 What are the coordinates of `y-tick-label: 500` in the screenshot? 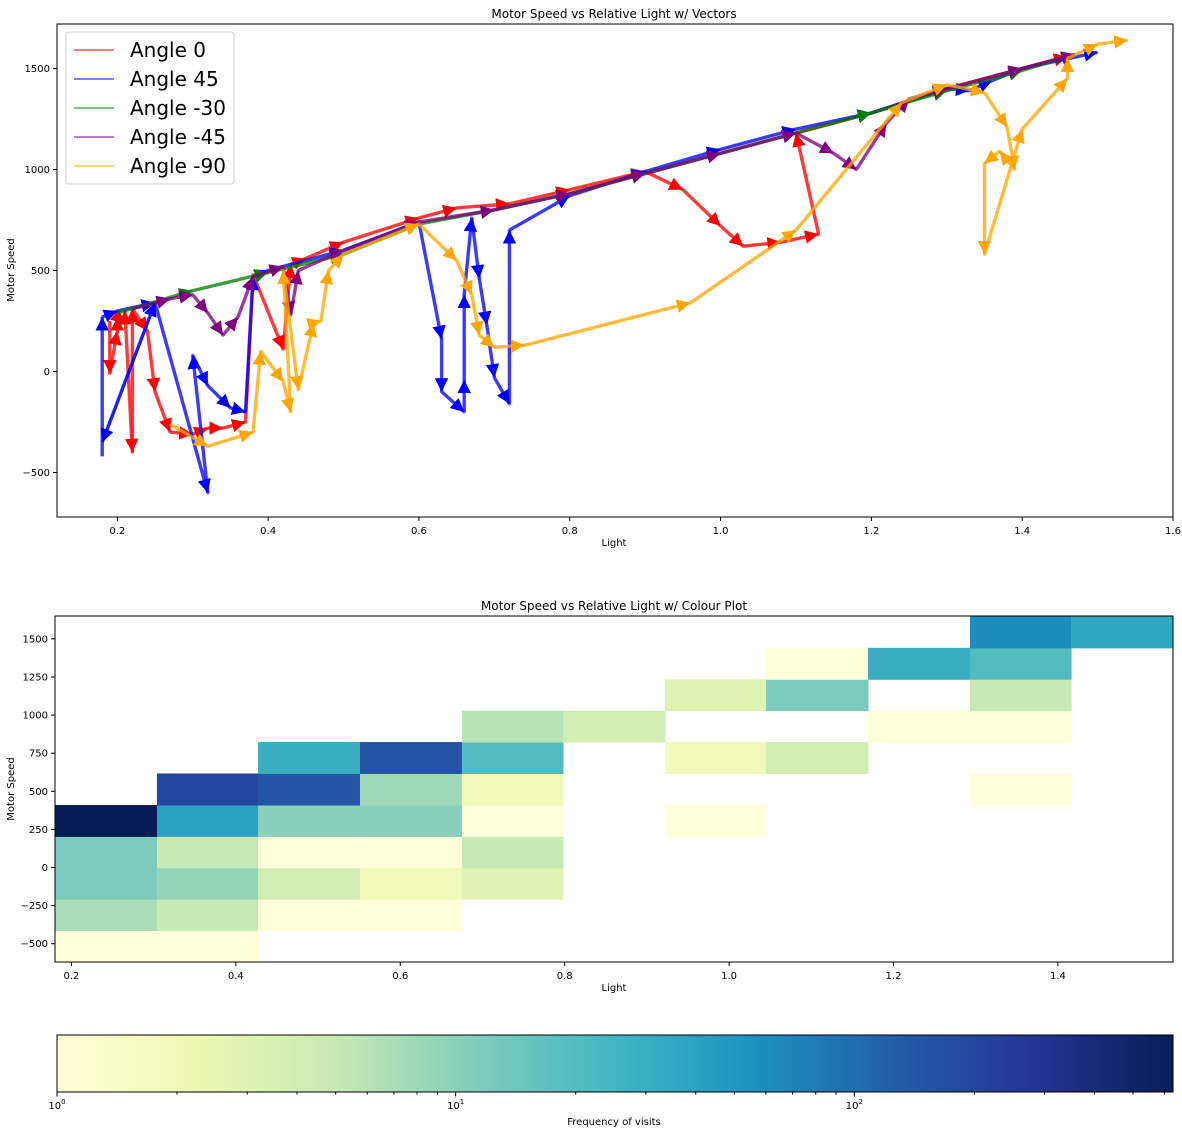 It's located at (40, 271).